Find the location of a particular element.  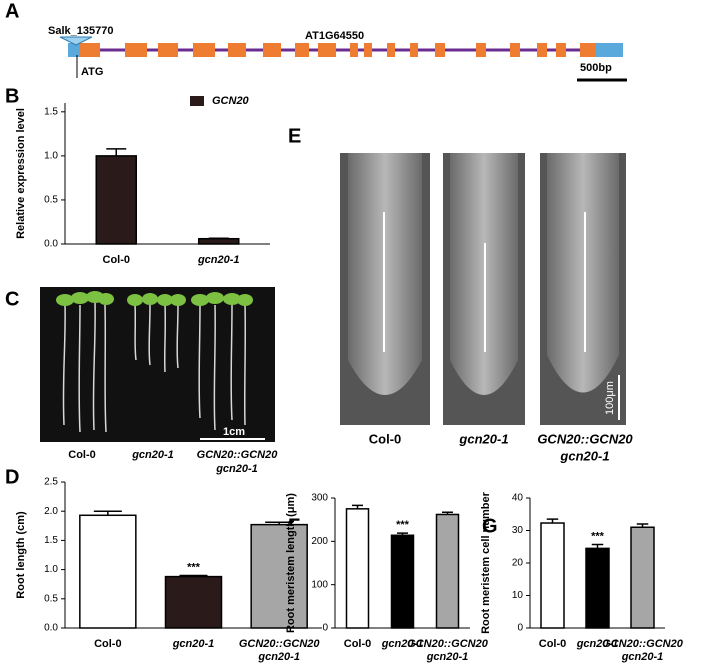

panel-label: A is located at coordinates (12, 11).